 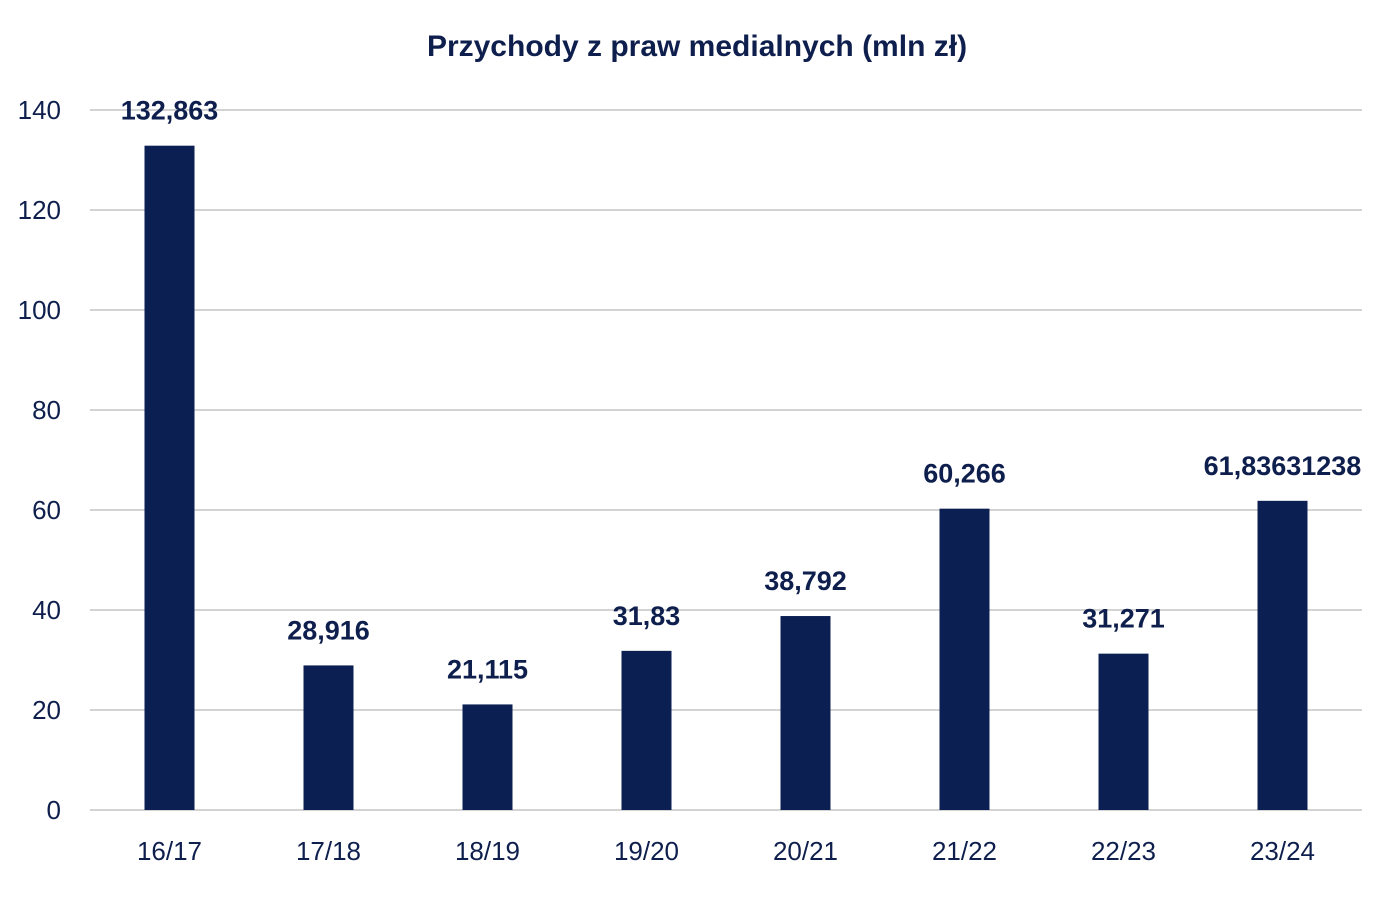 What do you see at coordinates (1283, 466) in the screenshot?
I see `data-label: 61,83631238` at bounding box center [1283, 466].